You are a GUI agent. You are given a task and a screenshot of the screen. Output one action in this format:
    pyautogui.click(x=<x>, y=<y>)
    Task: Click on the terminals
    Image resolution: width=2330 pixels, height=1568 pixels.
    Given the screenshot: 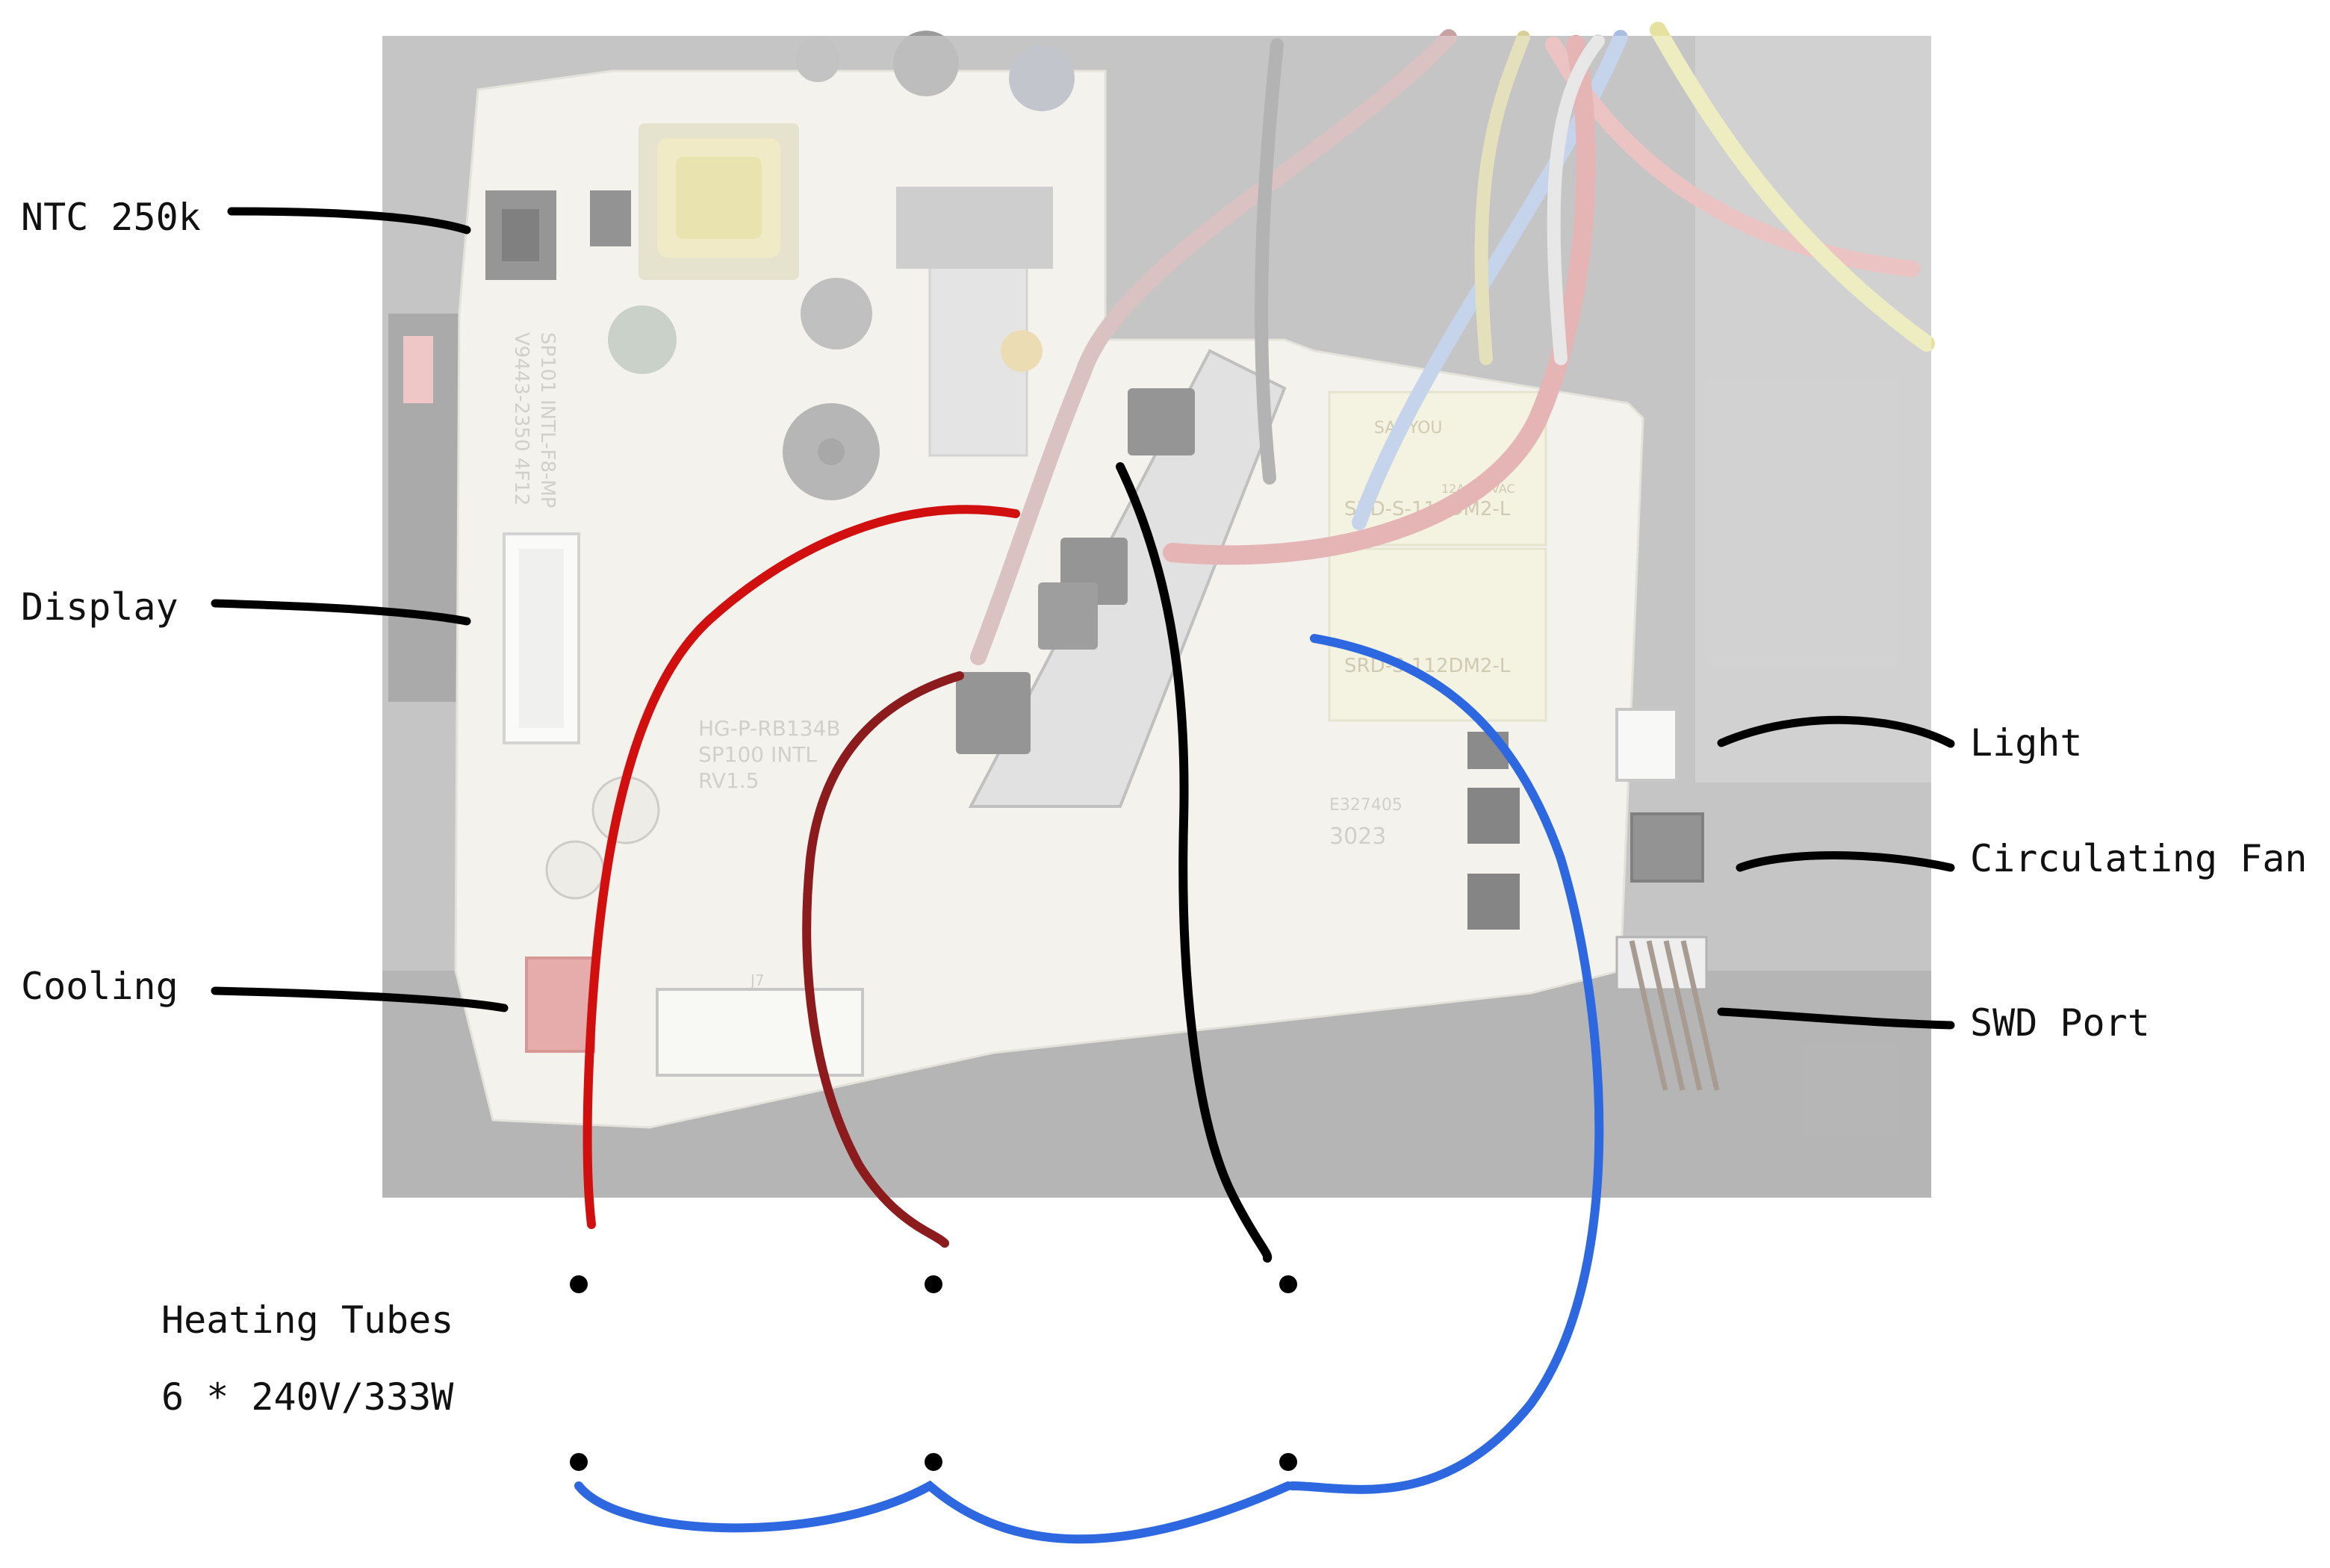 What is the action you would take?
    pyautogui.click(x=933, y=1373)
    